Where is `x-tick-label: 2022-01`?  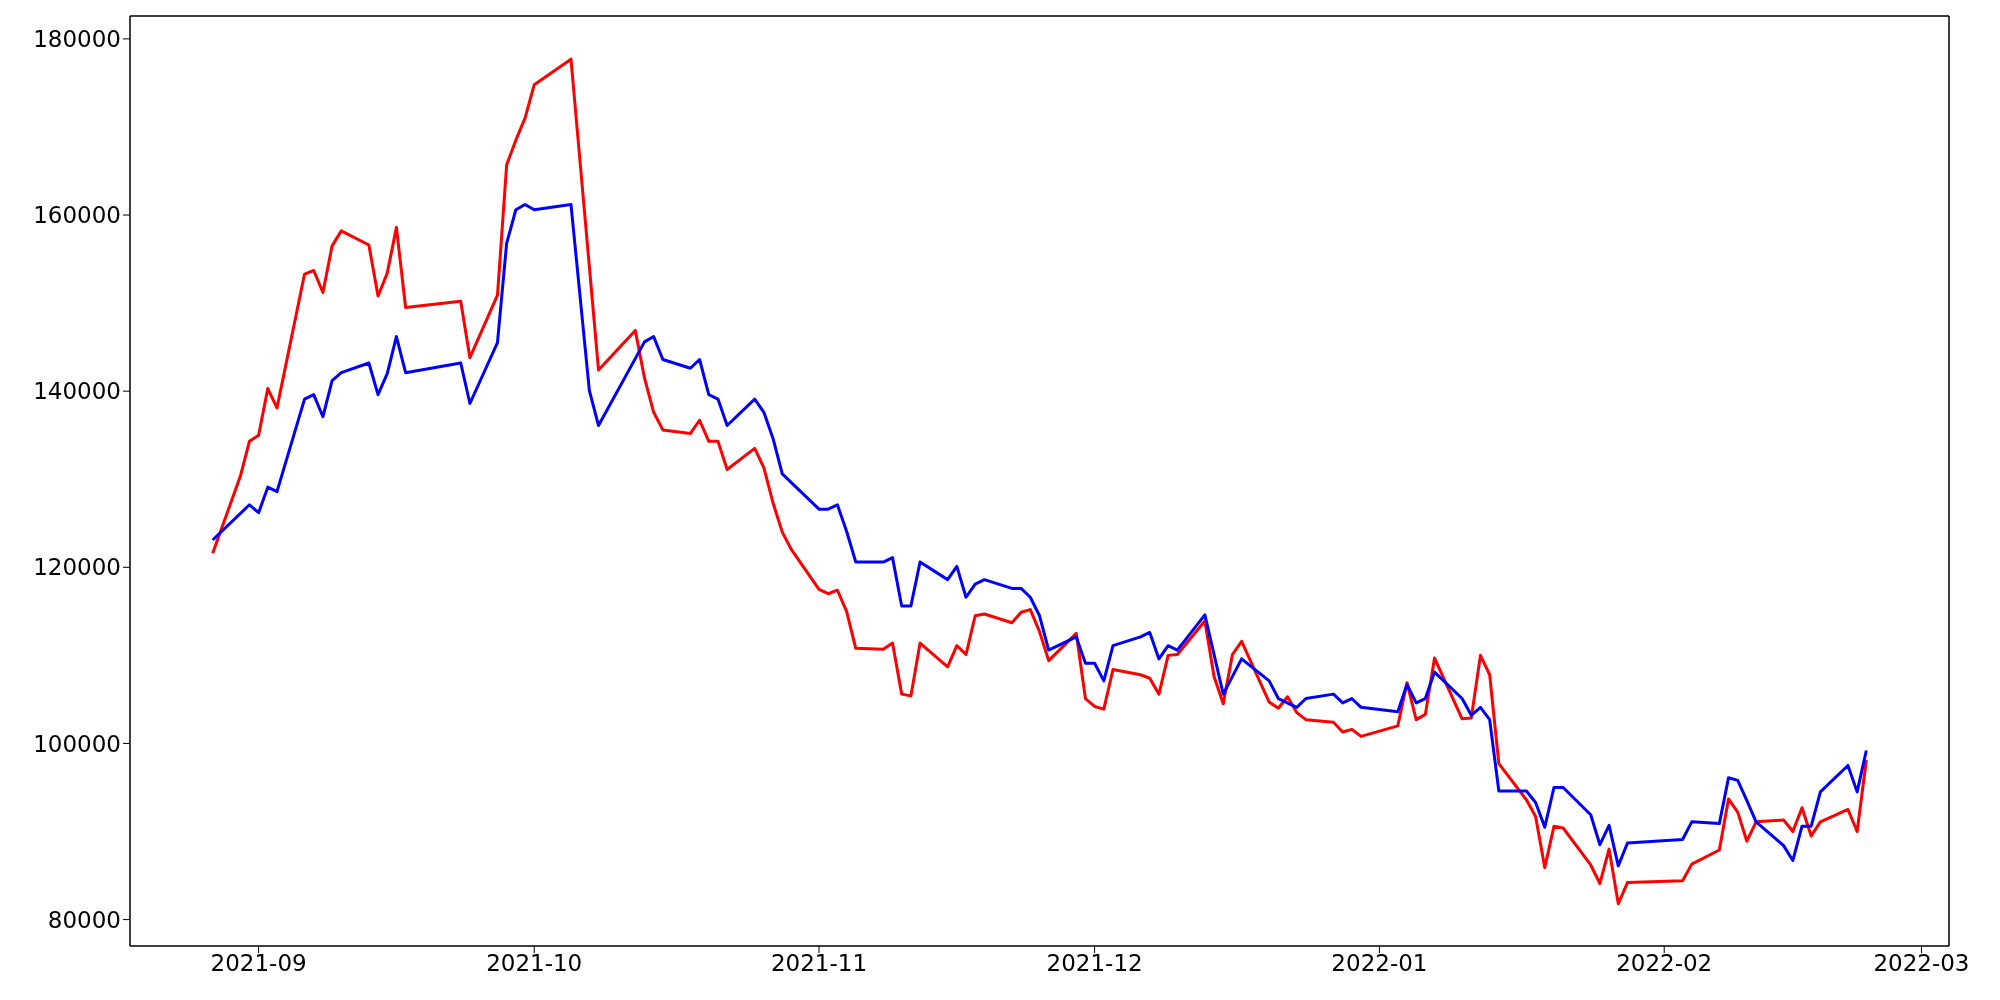
x-tick-label: 2022-01 is located at coordinates (1379, 963).